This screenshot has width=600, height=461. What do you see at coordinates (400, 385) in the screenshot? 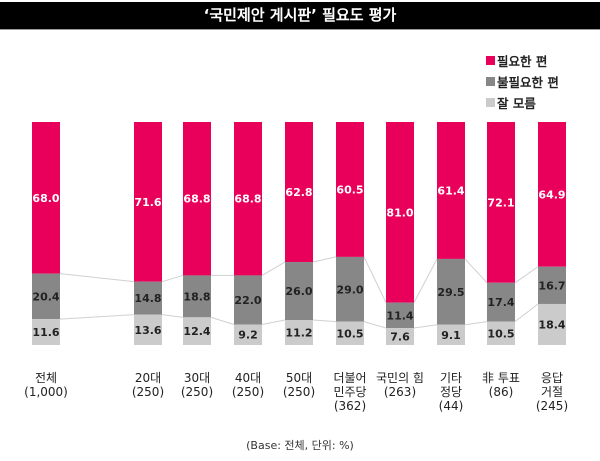
I see `category-label: 국민의 힘 (263)` at bounding box center [400, 385].